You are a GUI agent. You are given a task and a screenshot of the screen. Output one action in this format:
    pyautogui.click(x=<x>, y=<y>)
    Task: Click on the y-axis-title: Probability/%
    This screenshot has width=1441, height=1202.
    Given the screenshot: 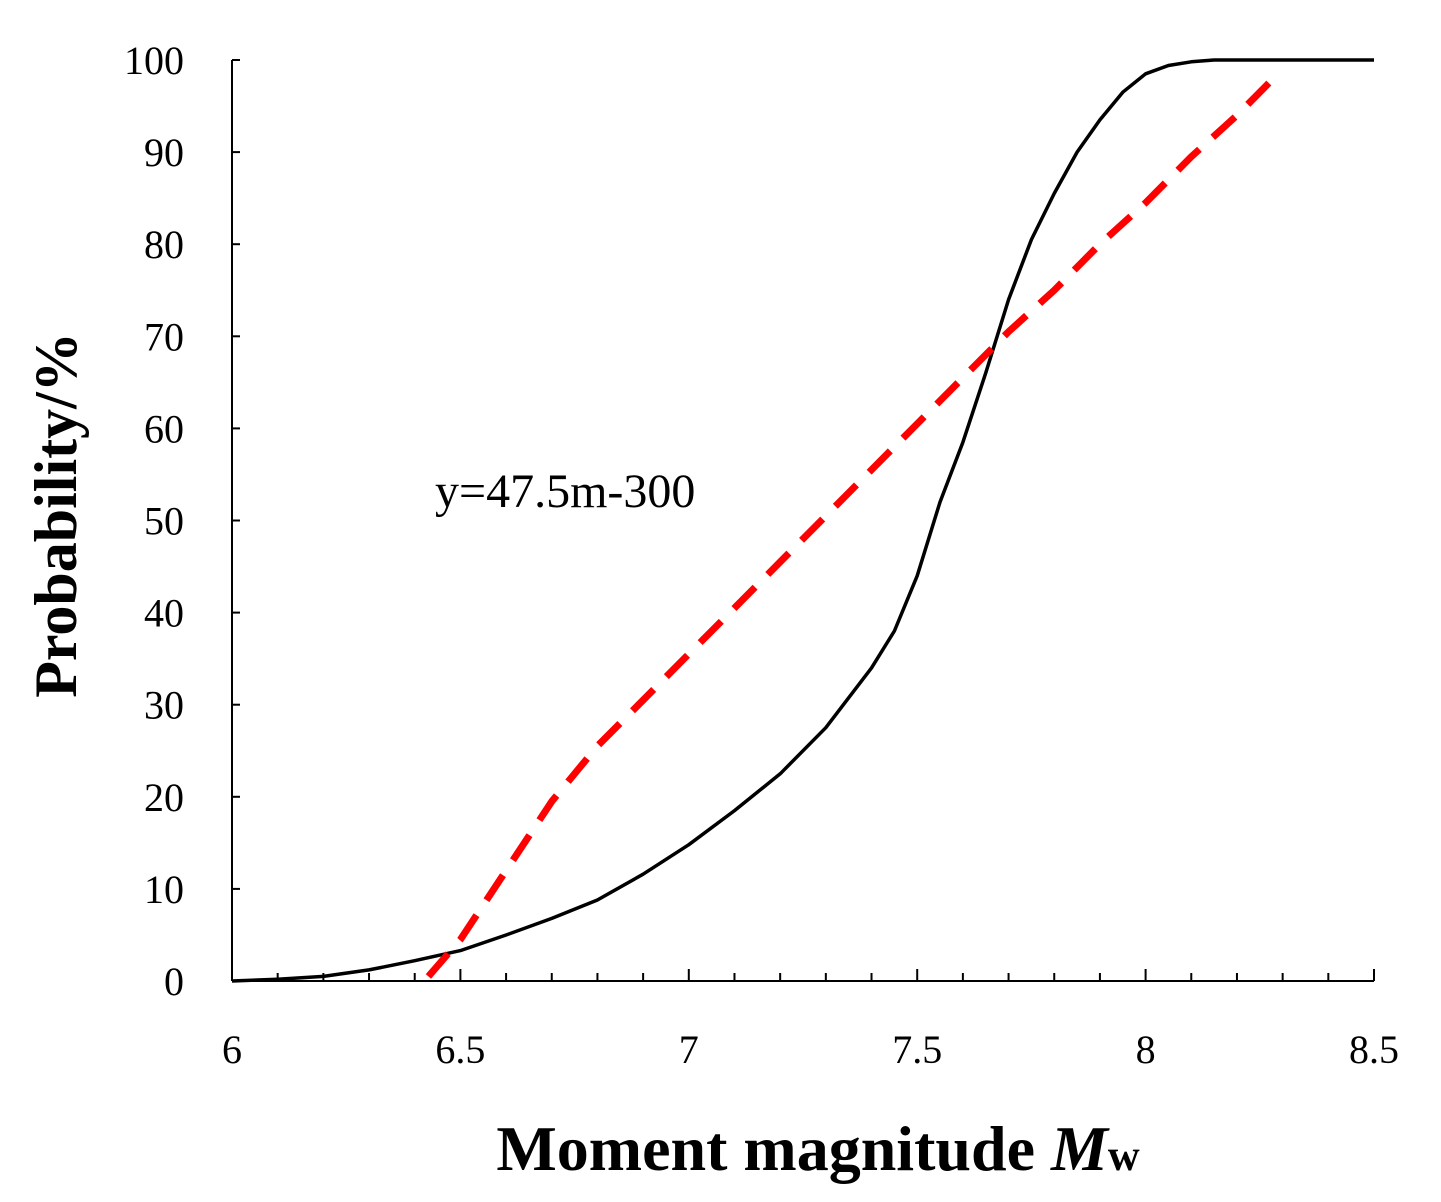 What is the action you would take?
    pyautogui.click(x=56, y=515)
    